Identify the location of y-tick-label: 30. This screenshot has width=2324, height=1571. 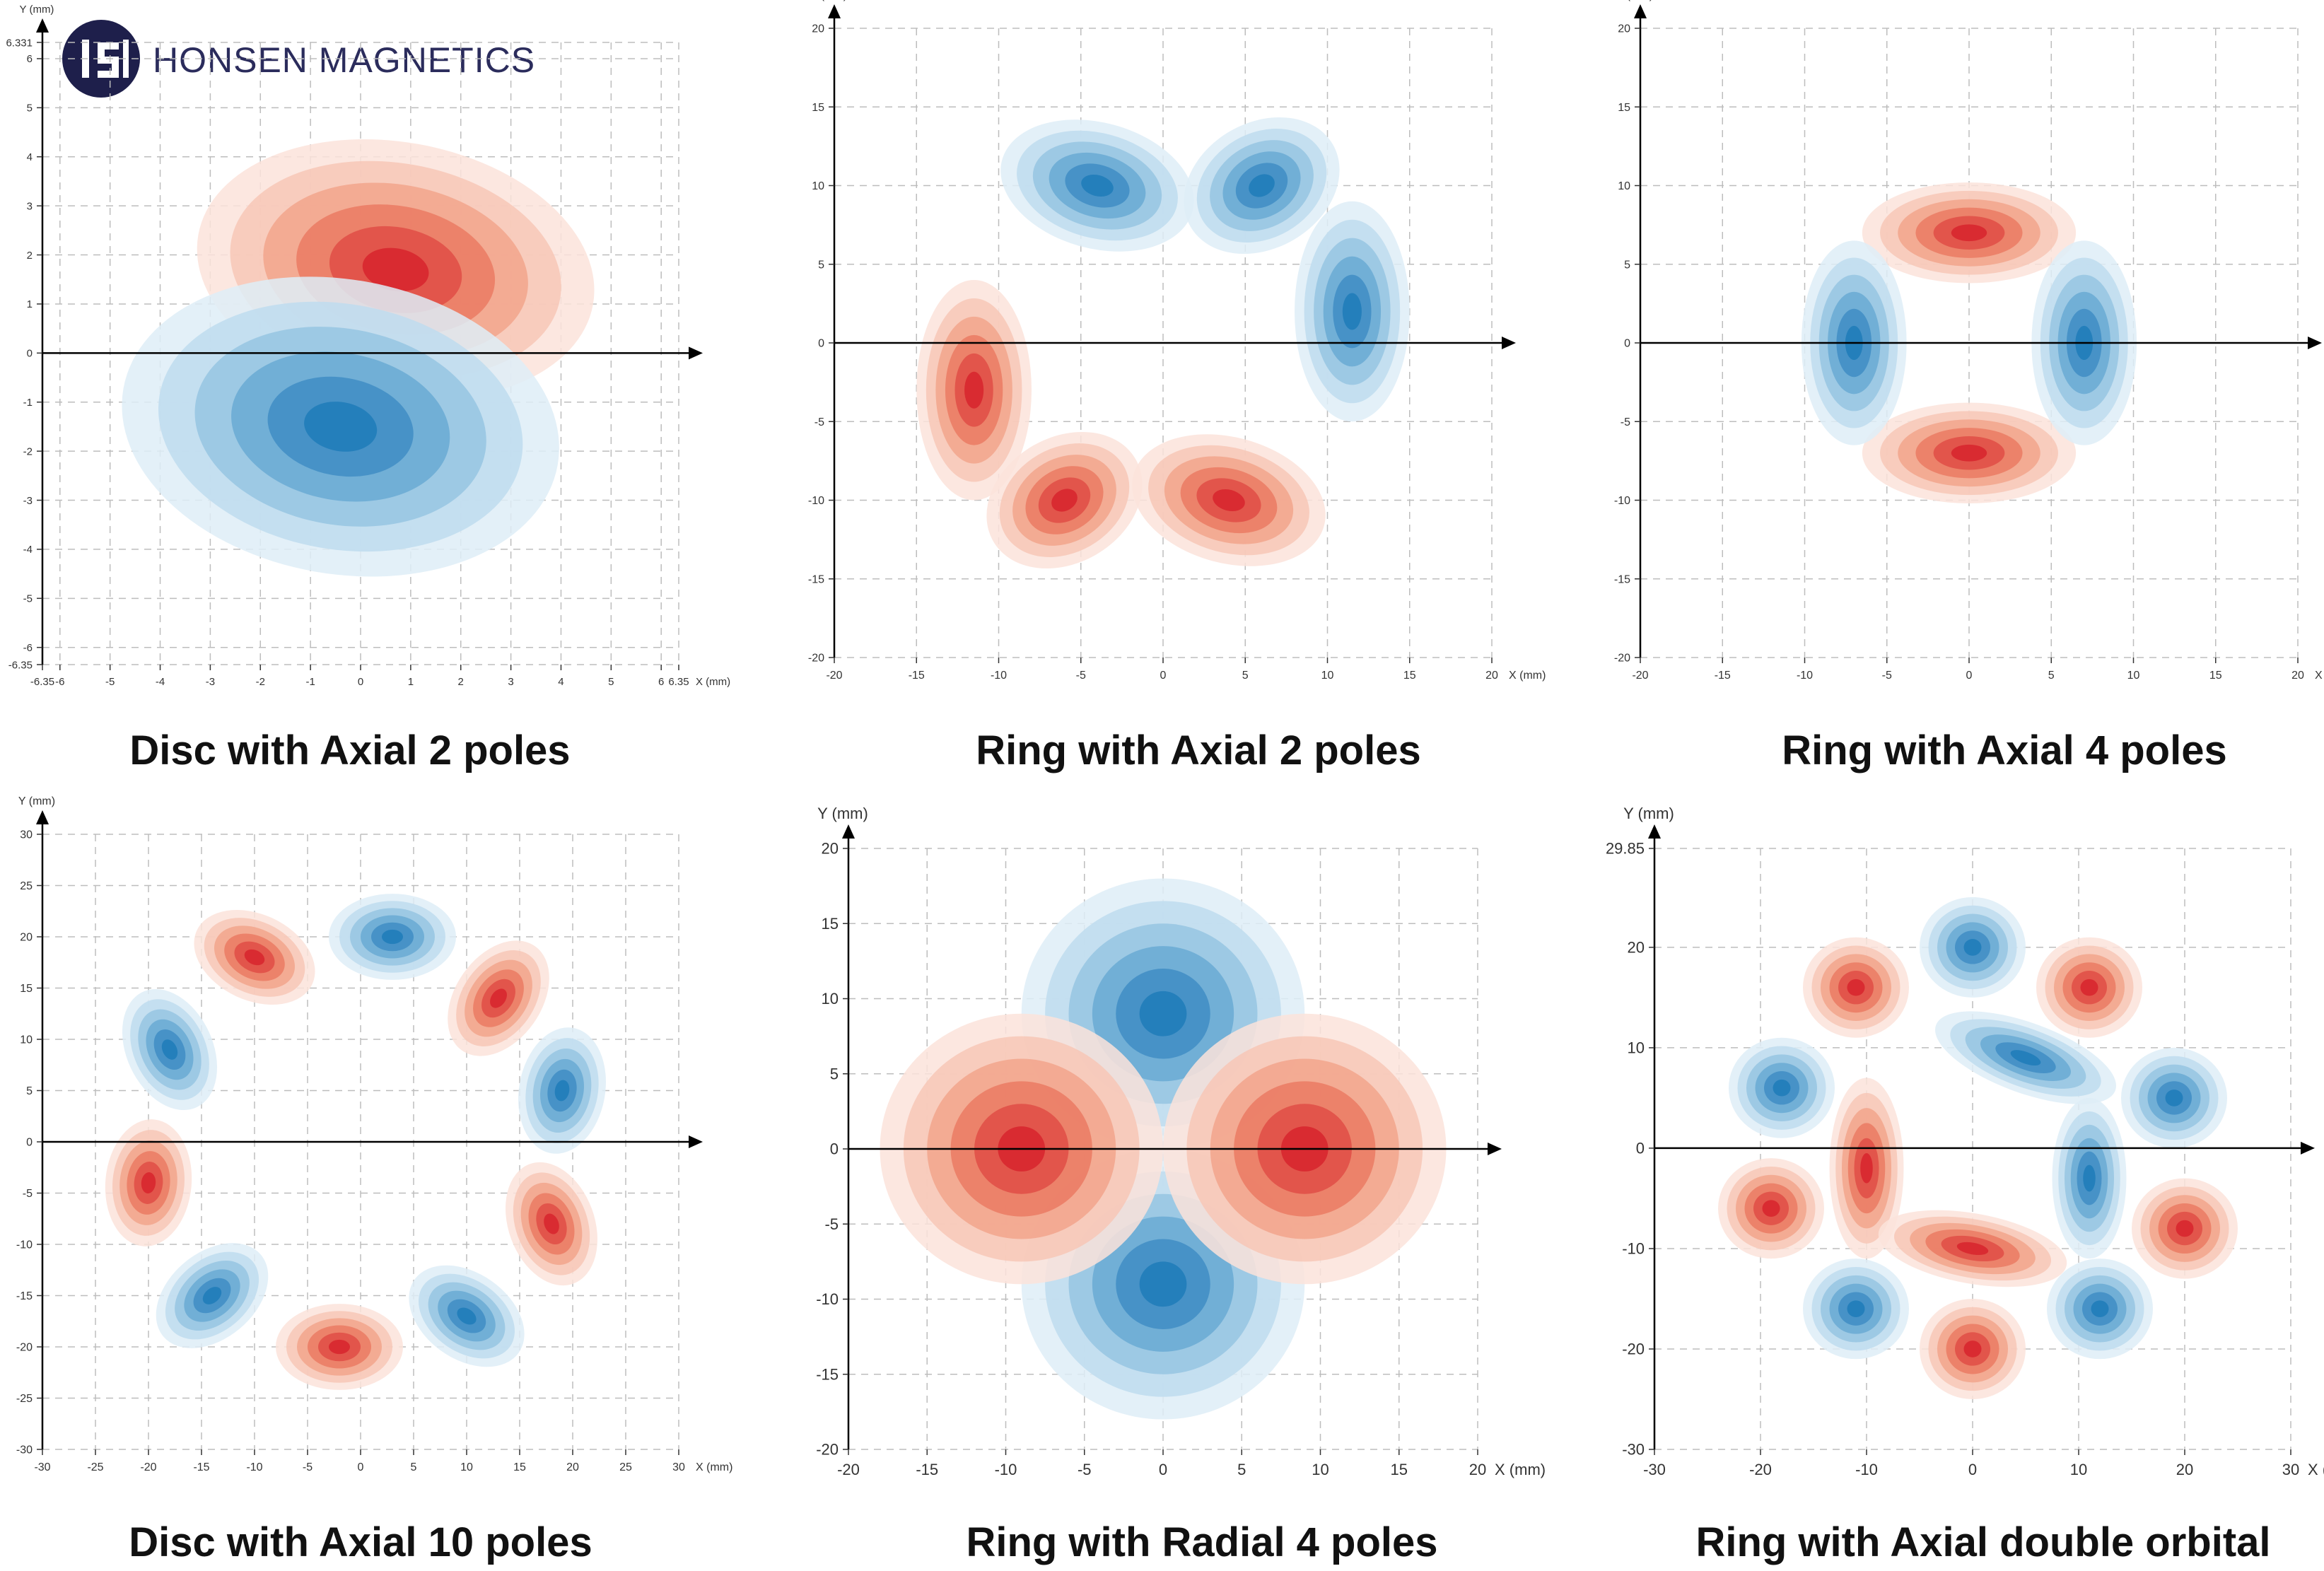
(27, 835).